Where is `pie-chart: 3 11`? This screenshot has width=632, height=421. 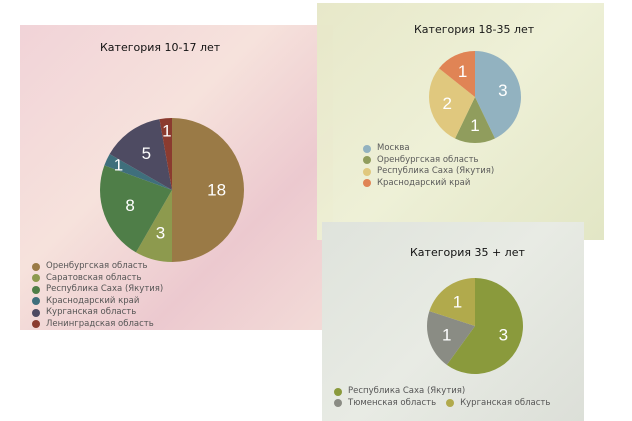
pie-chart: 3 11 is located at coordinates (475, 326).